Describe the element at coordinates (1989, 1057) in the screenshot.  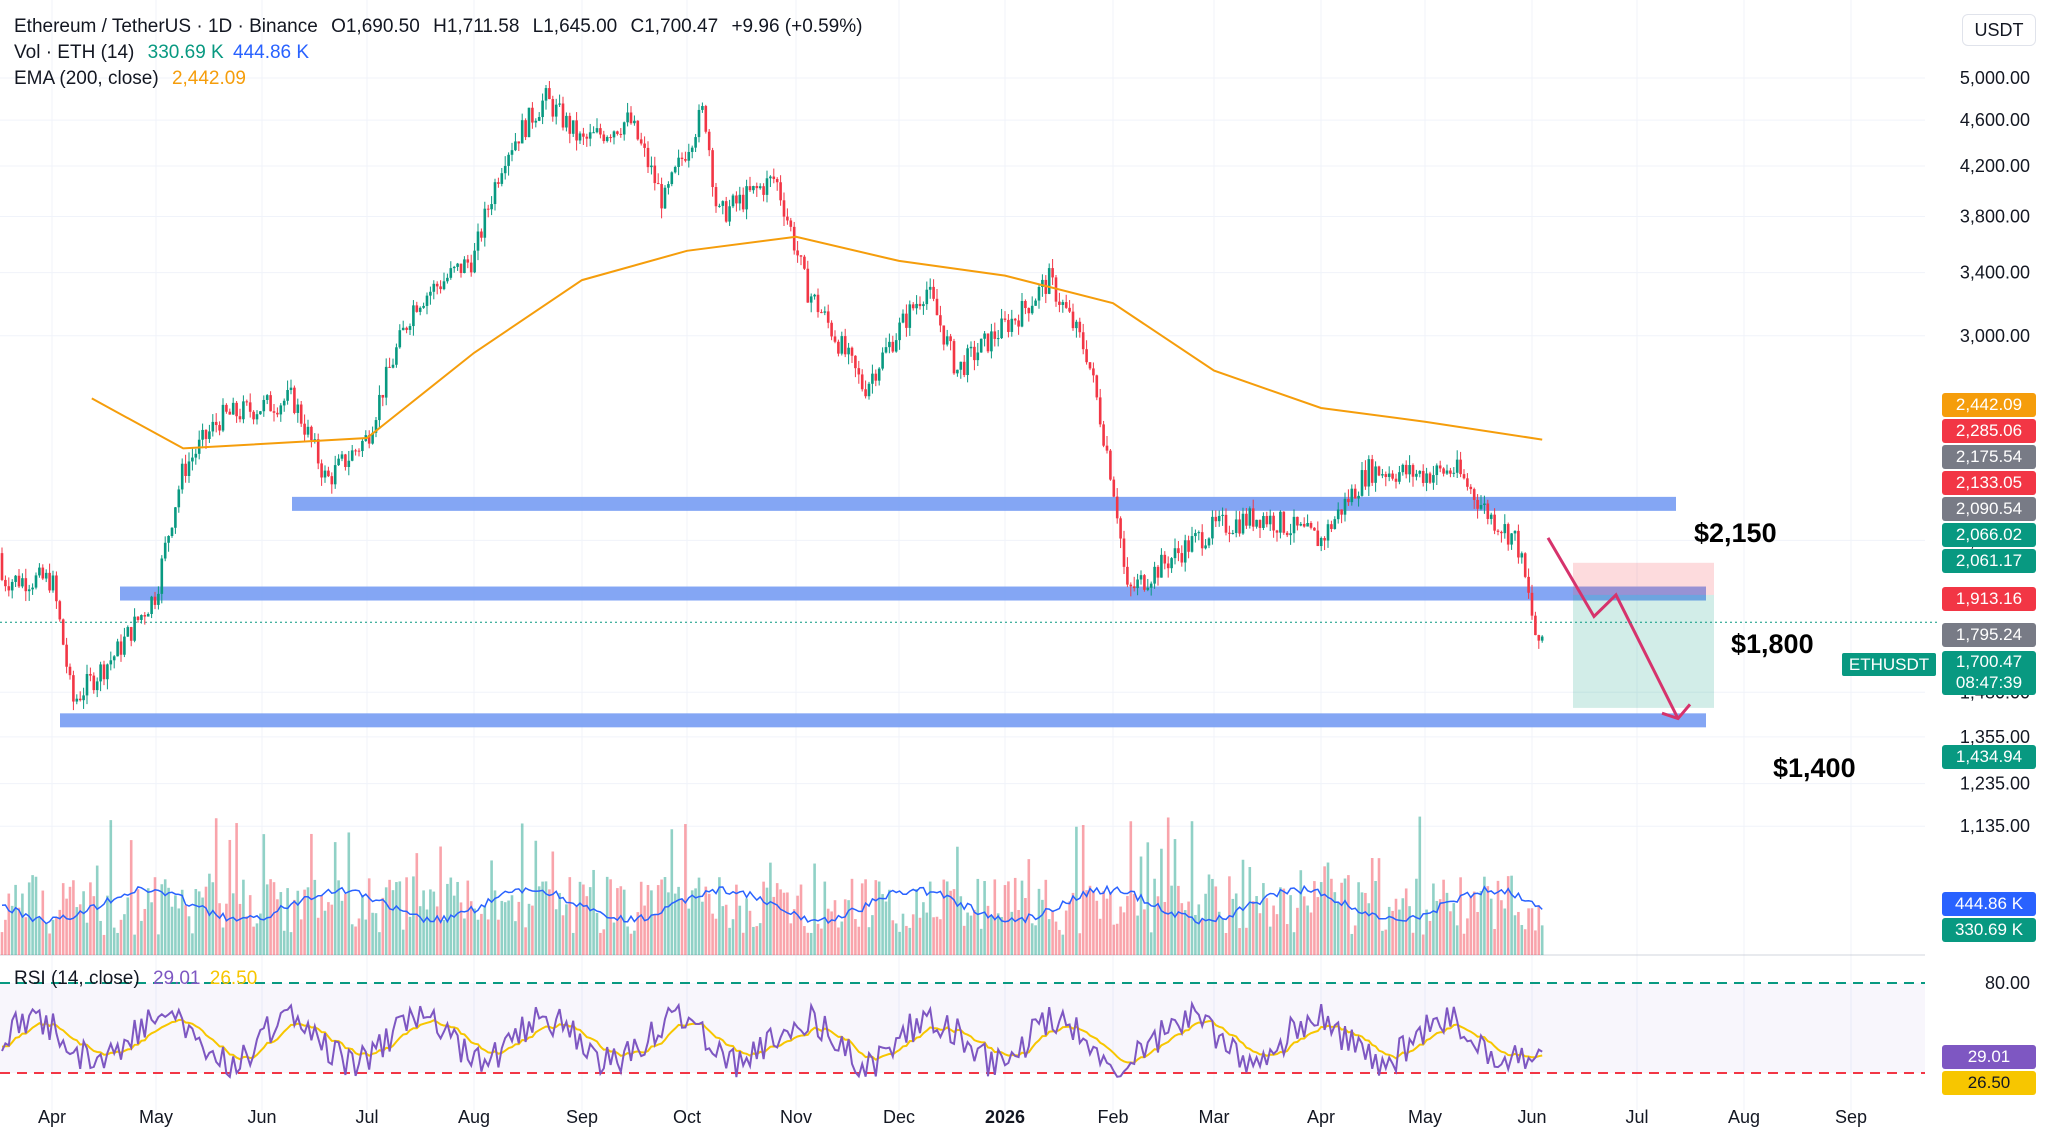
I see `rsi-label-box: 29.01` at that location.